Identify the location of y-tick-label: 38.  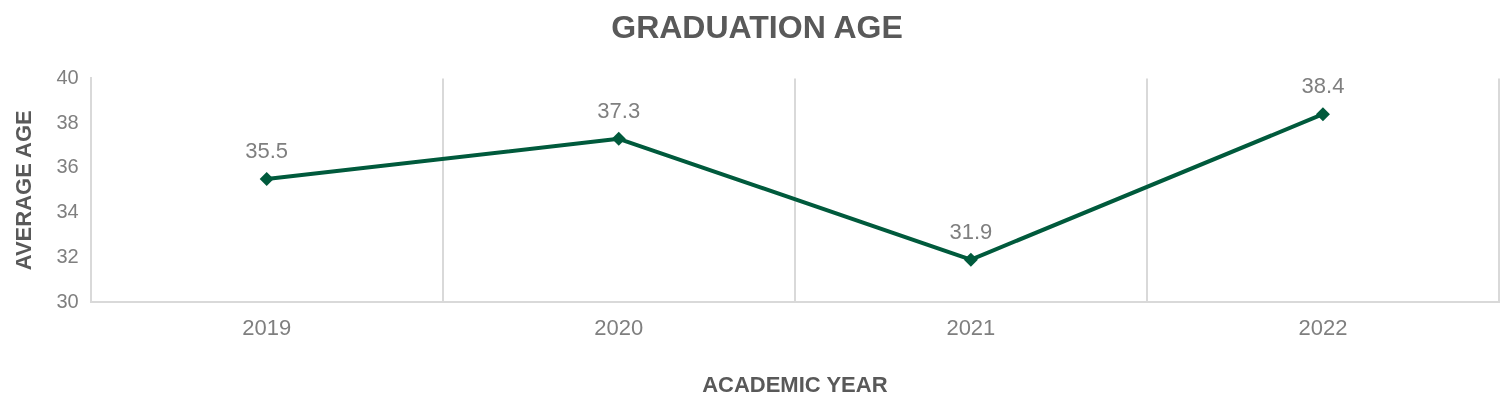
(67, 121).